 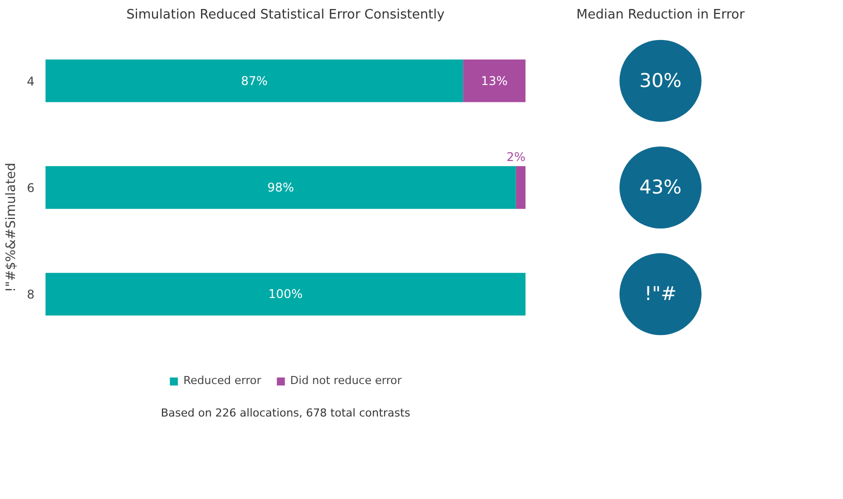 I want to click on y-axis-title: !"#$%&#Simulated, so click(x=11, y=227).